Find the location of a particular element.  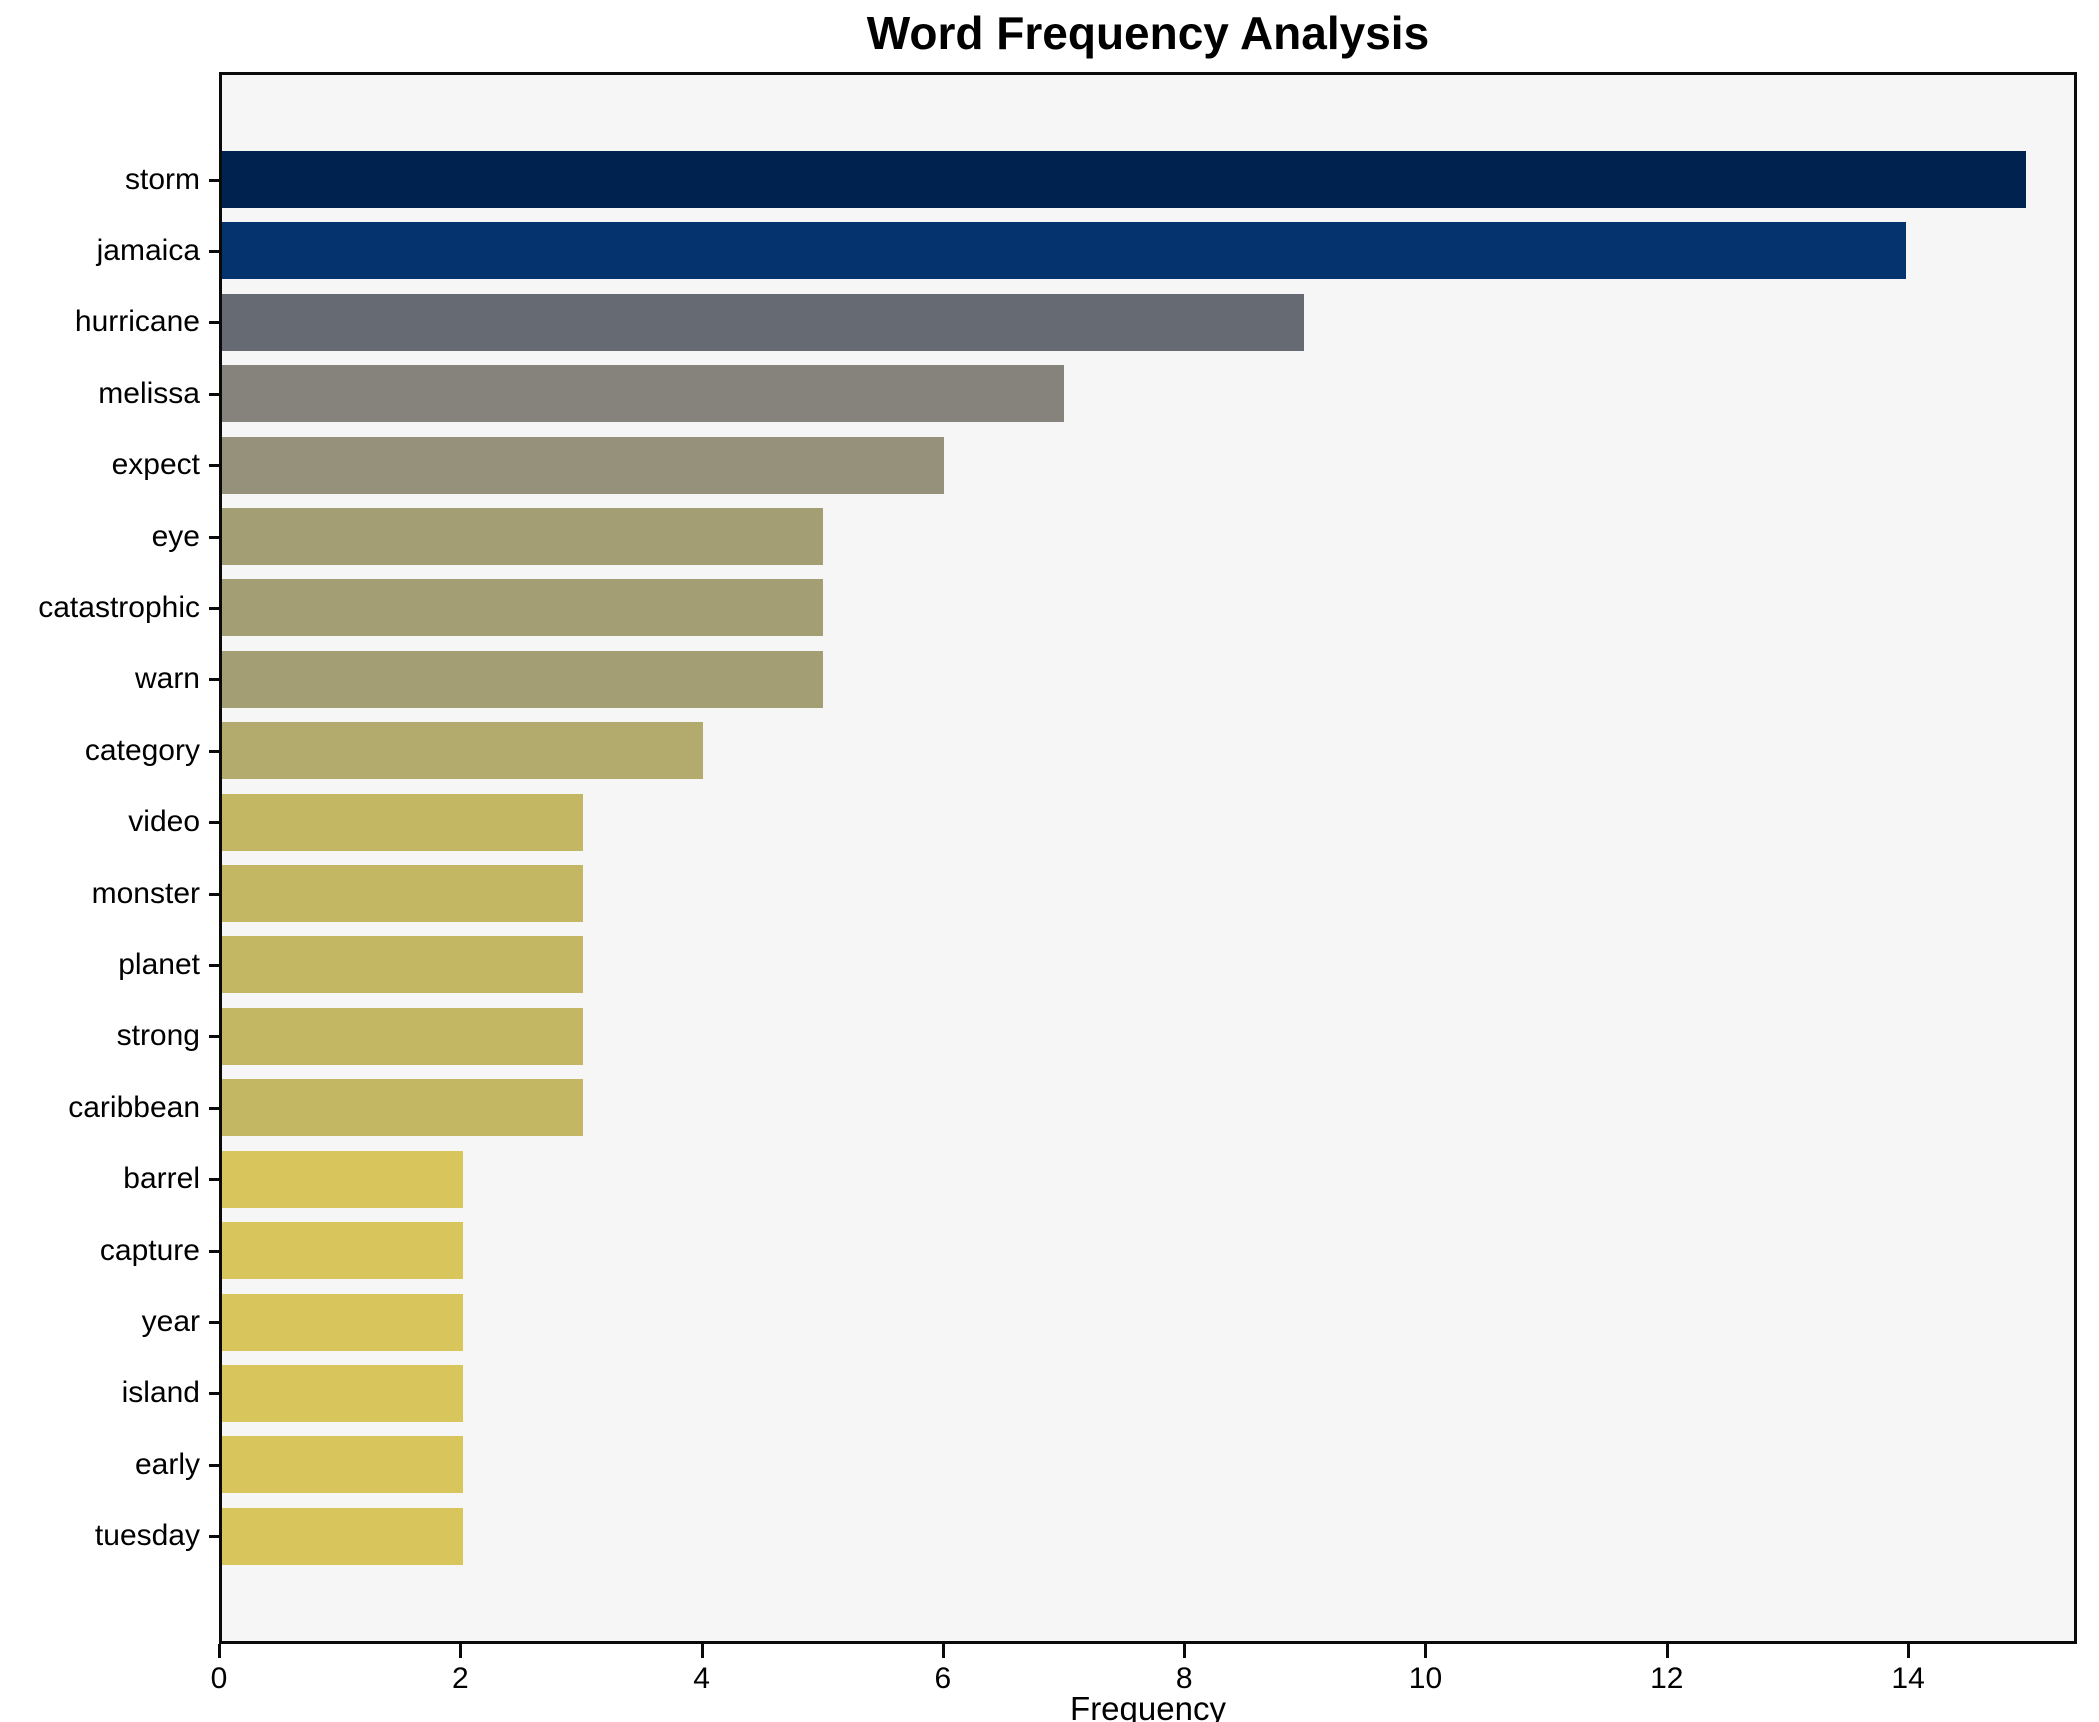

y-tick-label: barrel is located at coordinates (161, 1179).